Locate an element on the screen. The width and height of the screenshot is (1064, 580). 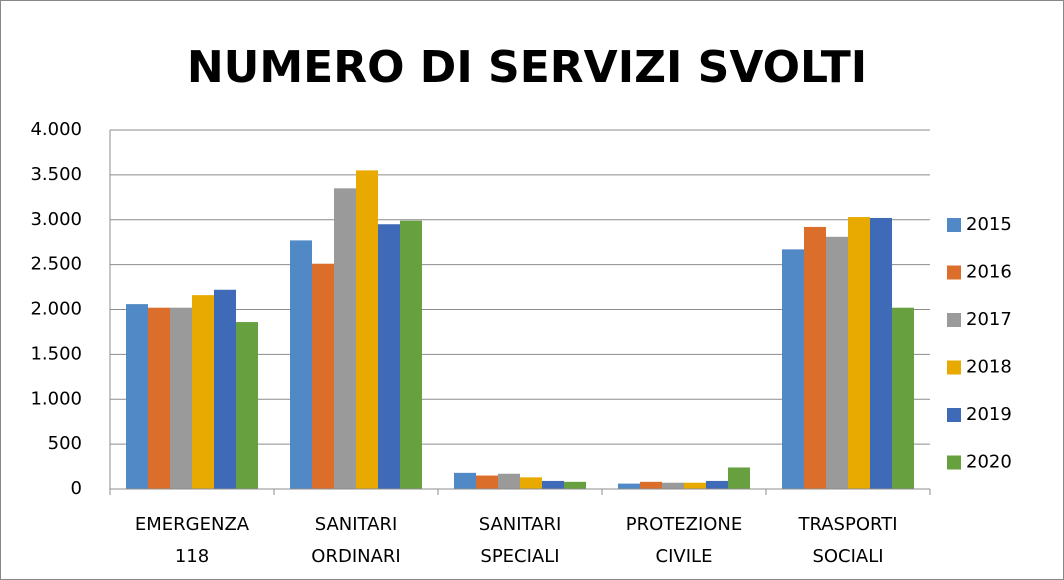
y-tick-label: 1.500 is located at coordinates (56, 353).